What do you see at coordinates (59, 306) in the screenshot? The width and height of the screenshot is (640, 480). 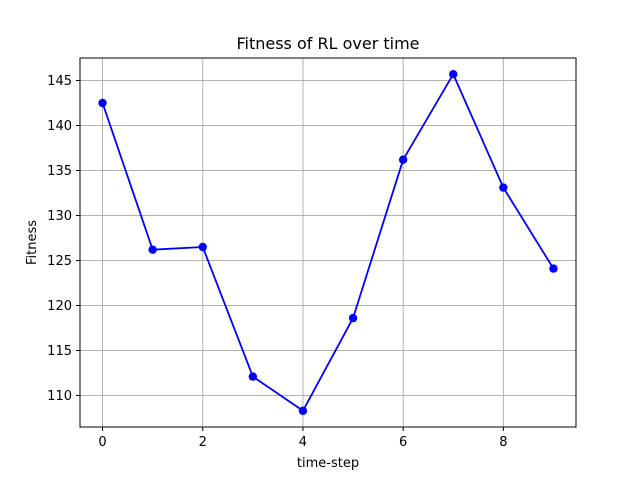 I see `y-tick-label: 120` at bounding box center [59, 306].